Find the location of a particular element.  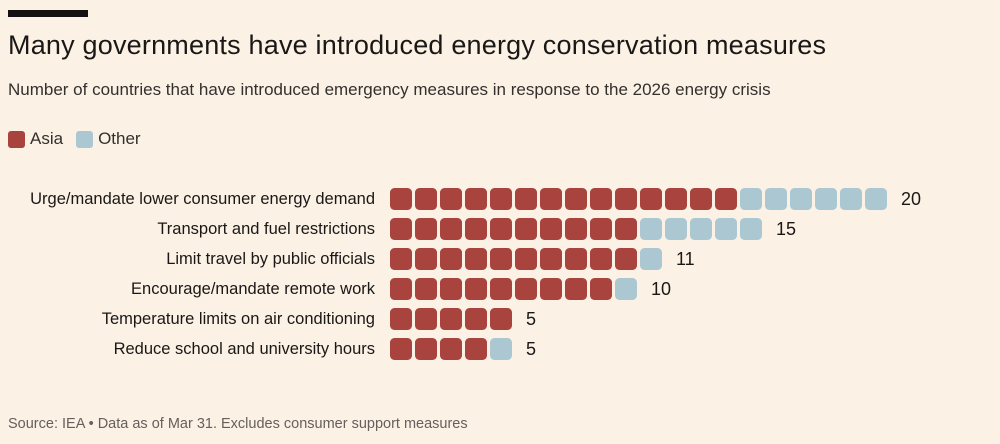

chart-row: Temperature limits on air conditioning 5 is located at coordinates (500, 319).